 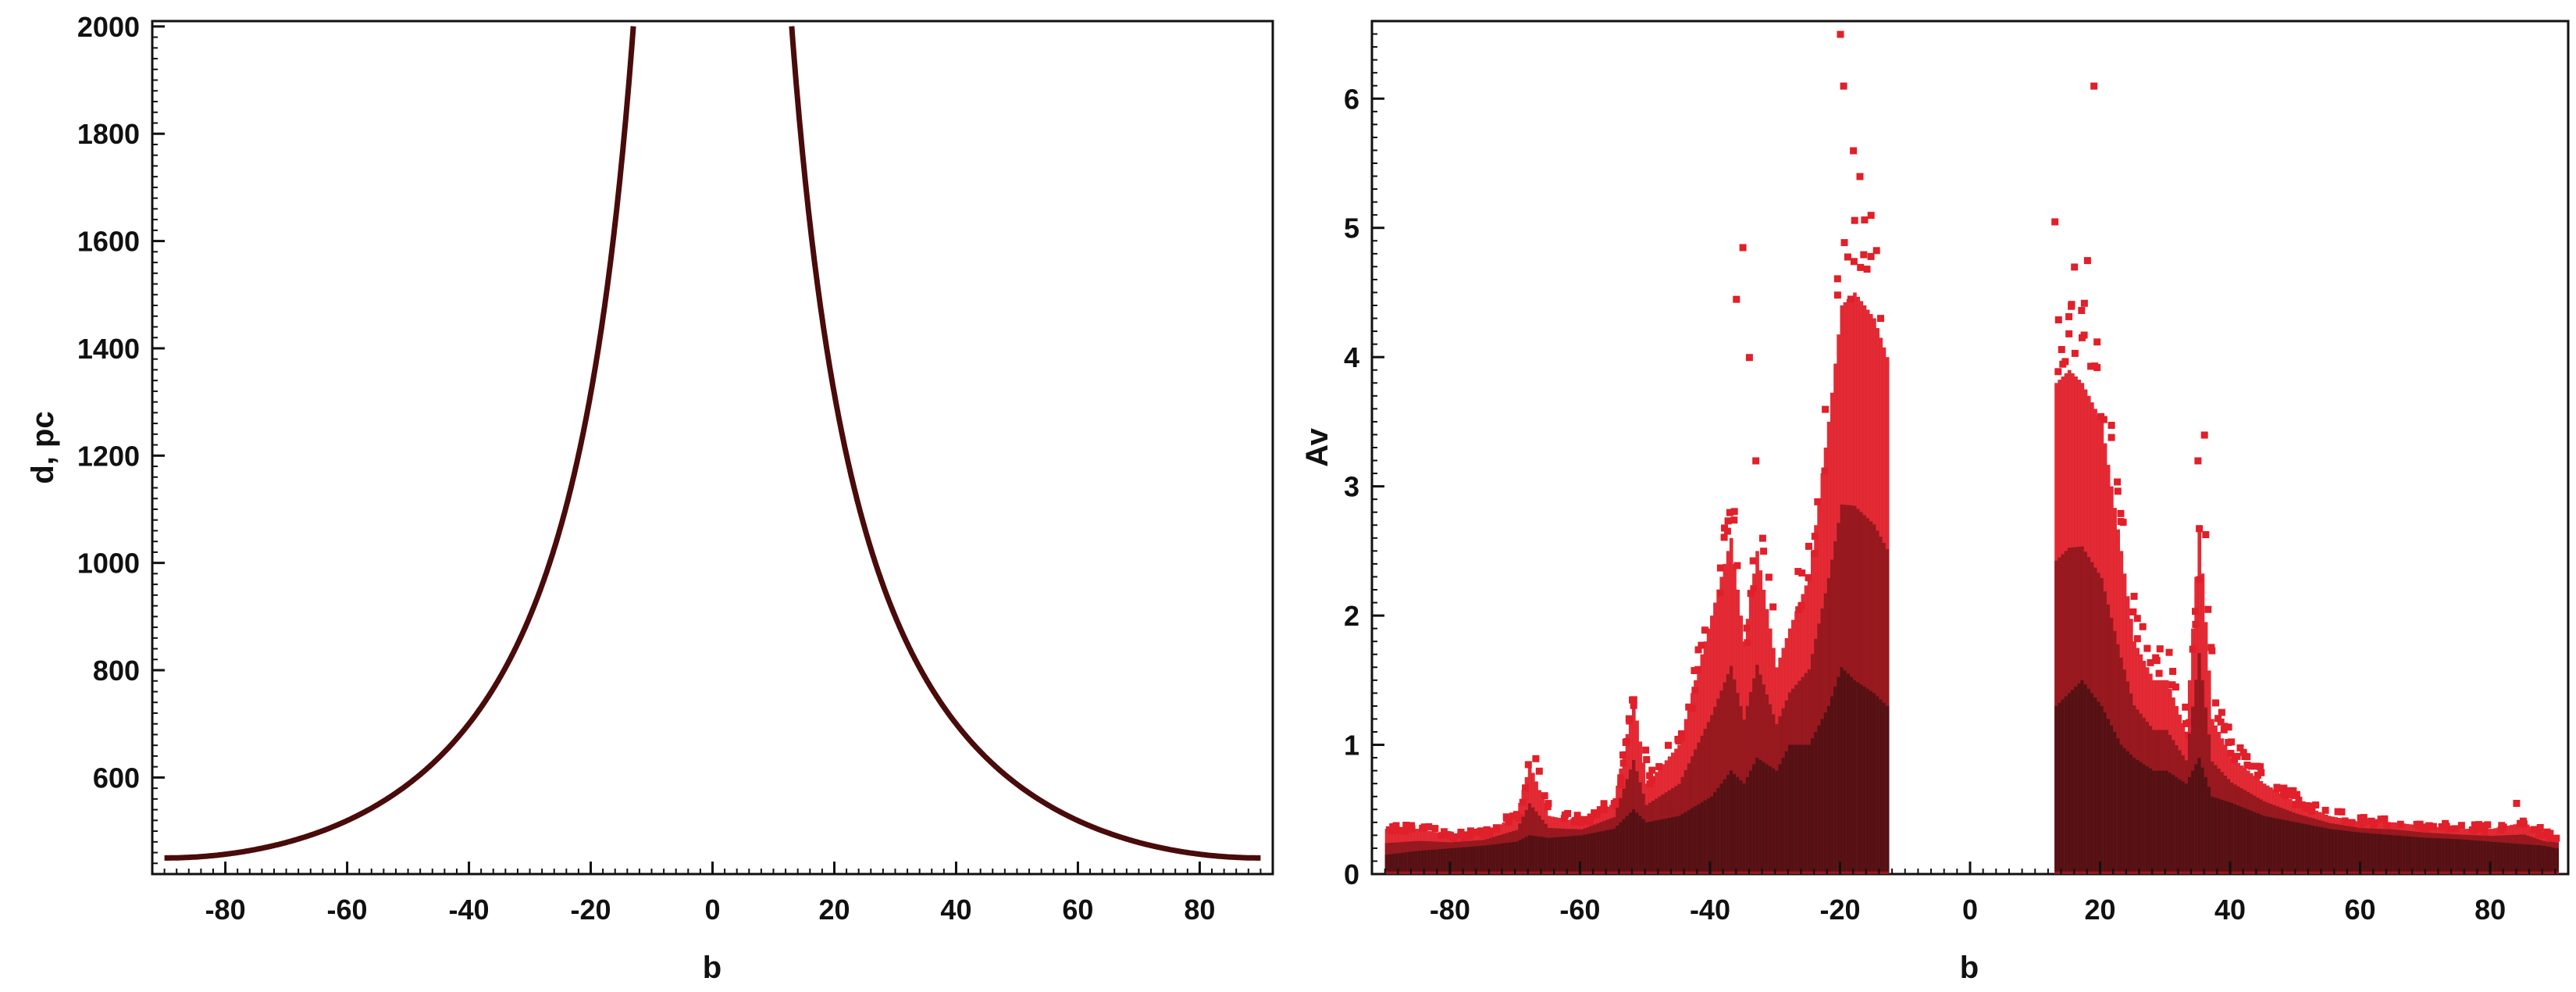 I want to click on distance-y-tick-label: 800, so click(x=116, y=671).